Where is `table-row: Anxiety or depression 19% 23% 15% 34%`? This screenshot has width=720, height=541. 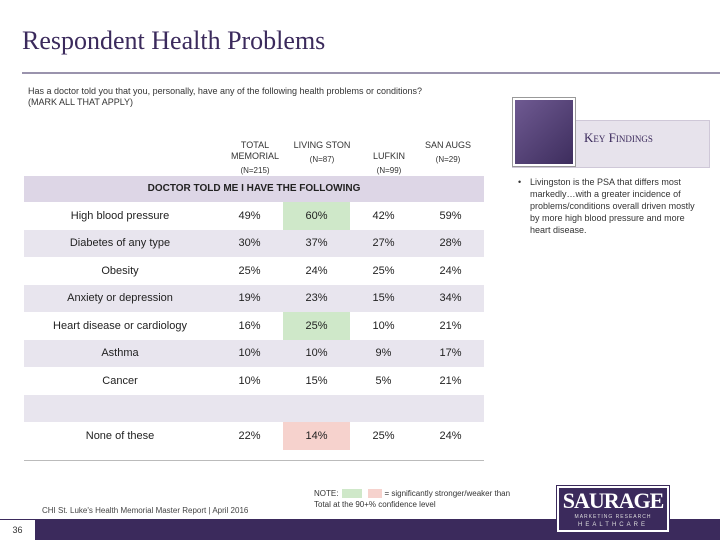 table-row: Anxiety or depression 19% 23% 15% 34% is located at coordinates (254, 298).